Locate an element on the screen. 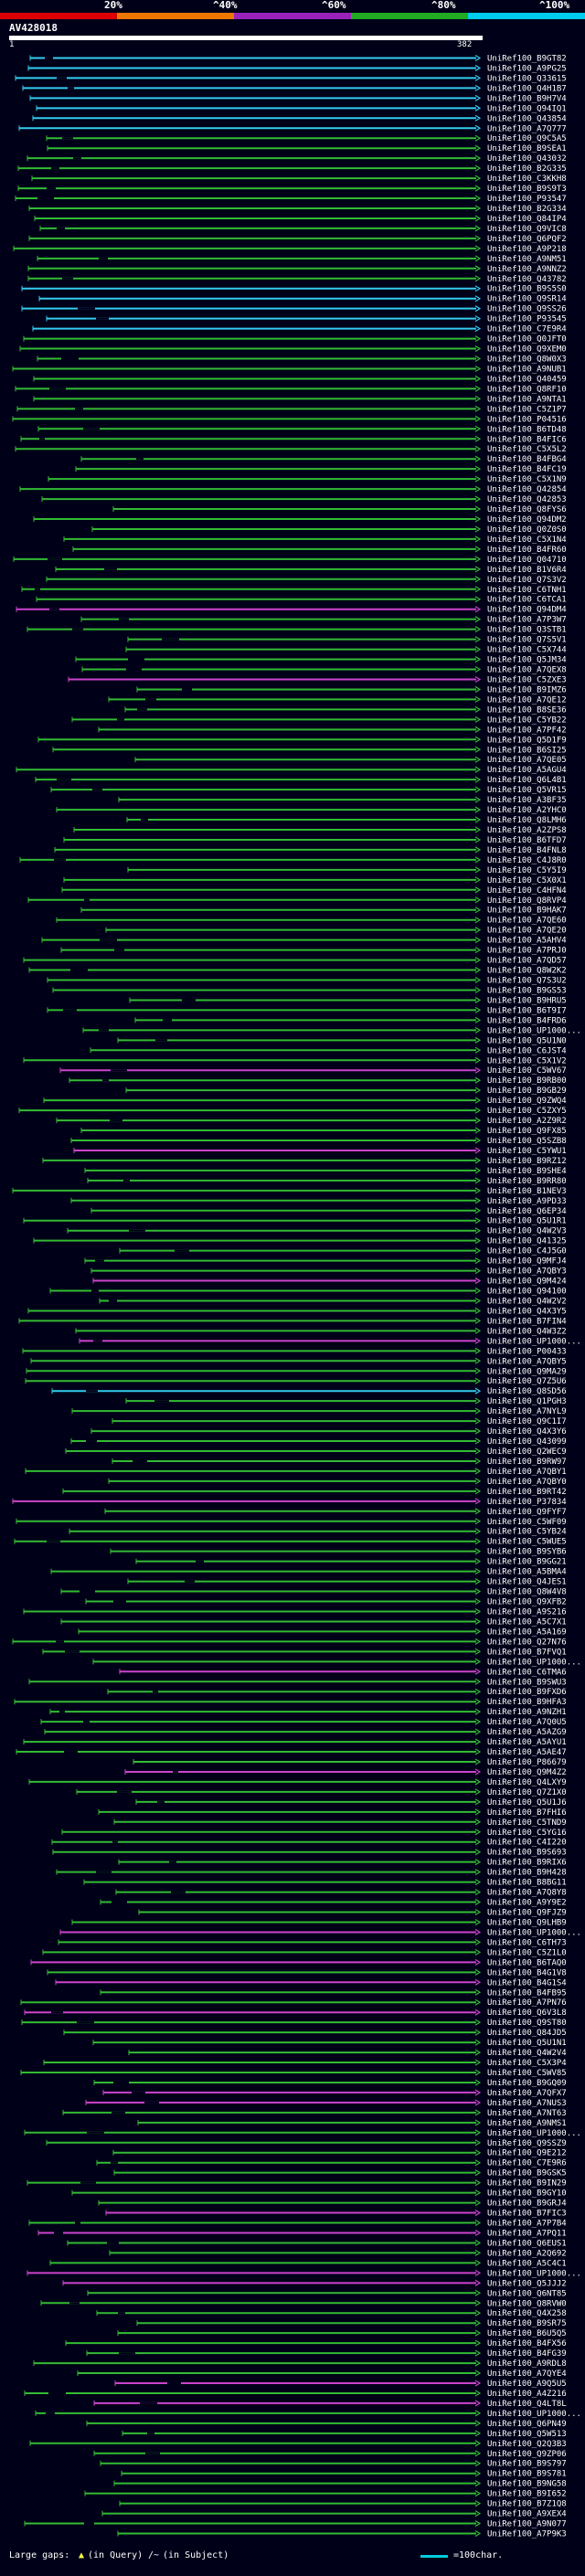  hit-label: UniRef100_A9S216 is located at coordinates (527, 1612).